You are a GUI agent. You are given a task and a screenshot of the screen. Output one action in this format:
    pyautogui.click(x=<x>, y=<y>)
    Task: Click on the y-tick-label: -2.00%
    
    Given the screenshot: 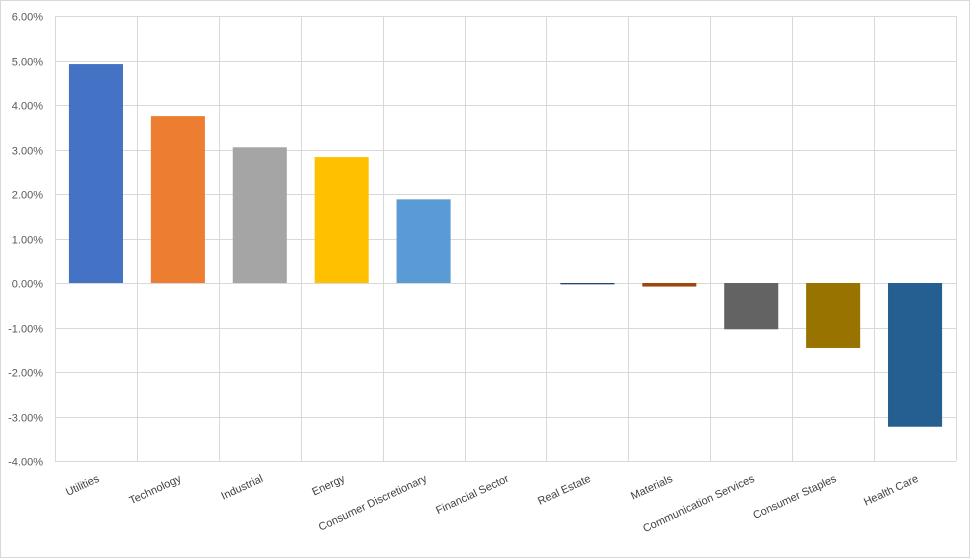 What is the action you would take?
    pyautogui.click(x=25, y=374)
    